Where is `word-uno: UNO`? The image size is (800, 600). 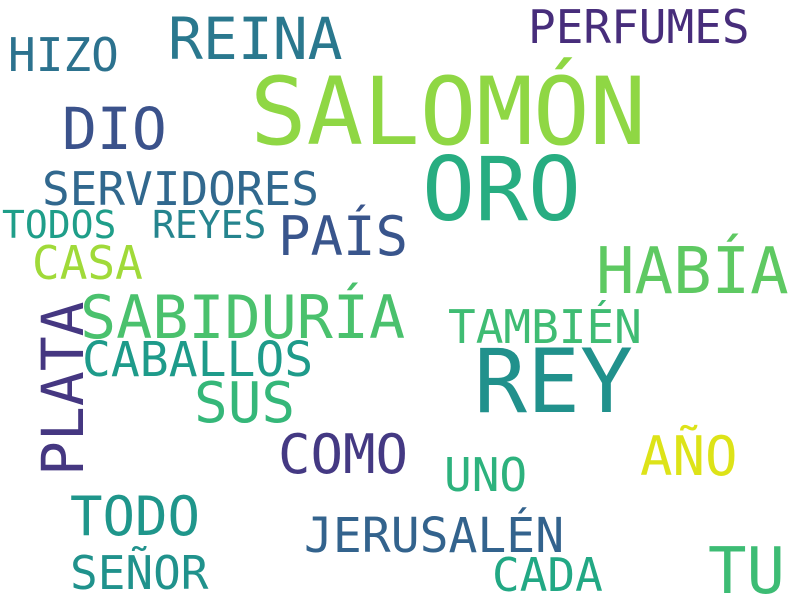 word-uno: UNO is located at coordinates (486, 475).